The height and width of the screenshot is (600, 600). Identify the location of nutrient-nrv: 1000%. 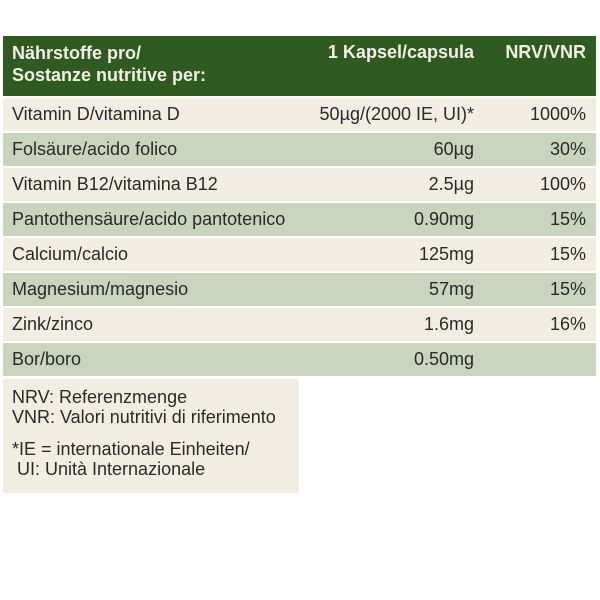
(557, 114).